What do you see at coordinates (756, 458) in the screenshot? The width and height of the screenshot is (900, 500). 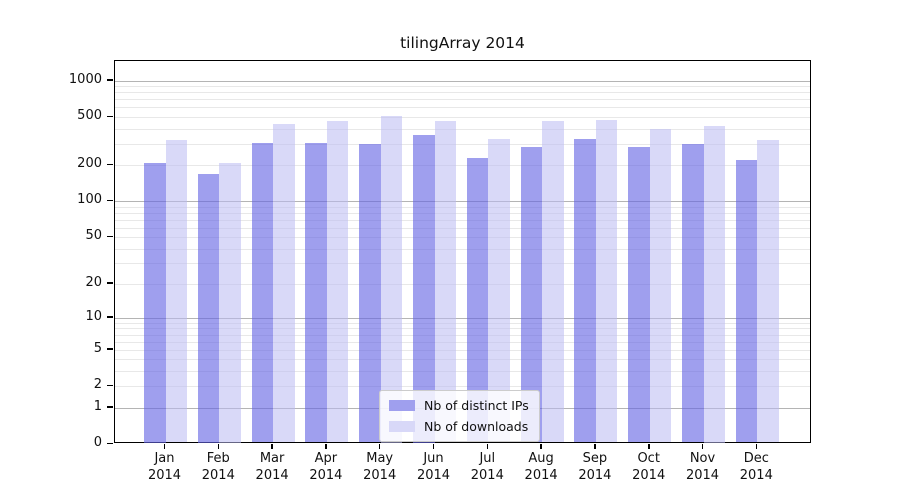 I see `x-tick-month: Dec` at bounding box center [756, 458].